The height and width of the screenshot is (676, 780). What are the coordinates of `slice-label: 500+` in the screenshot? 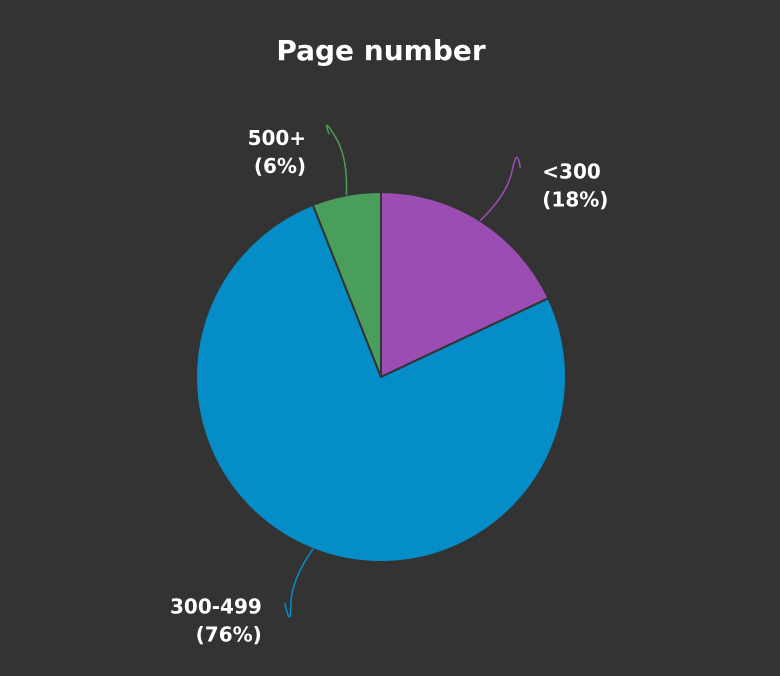 It's located at (277, 138).